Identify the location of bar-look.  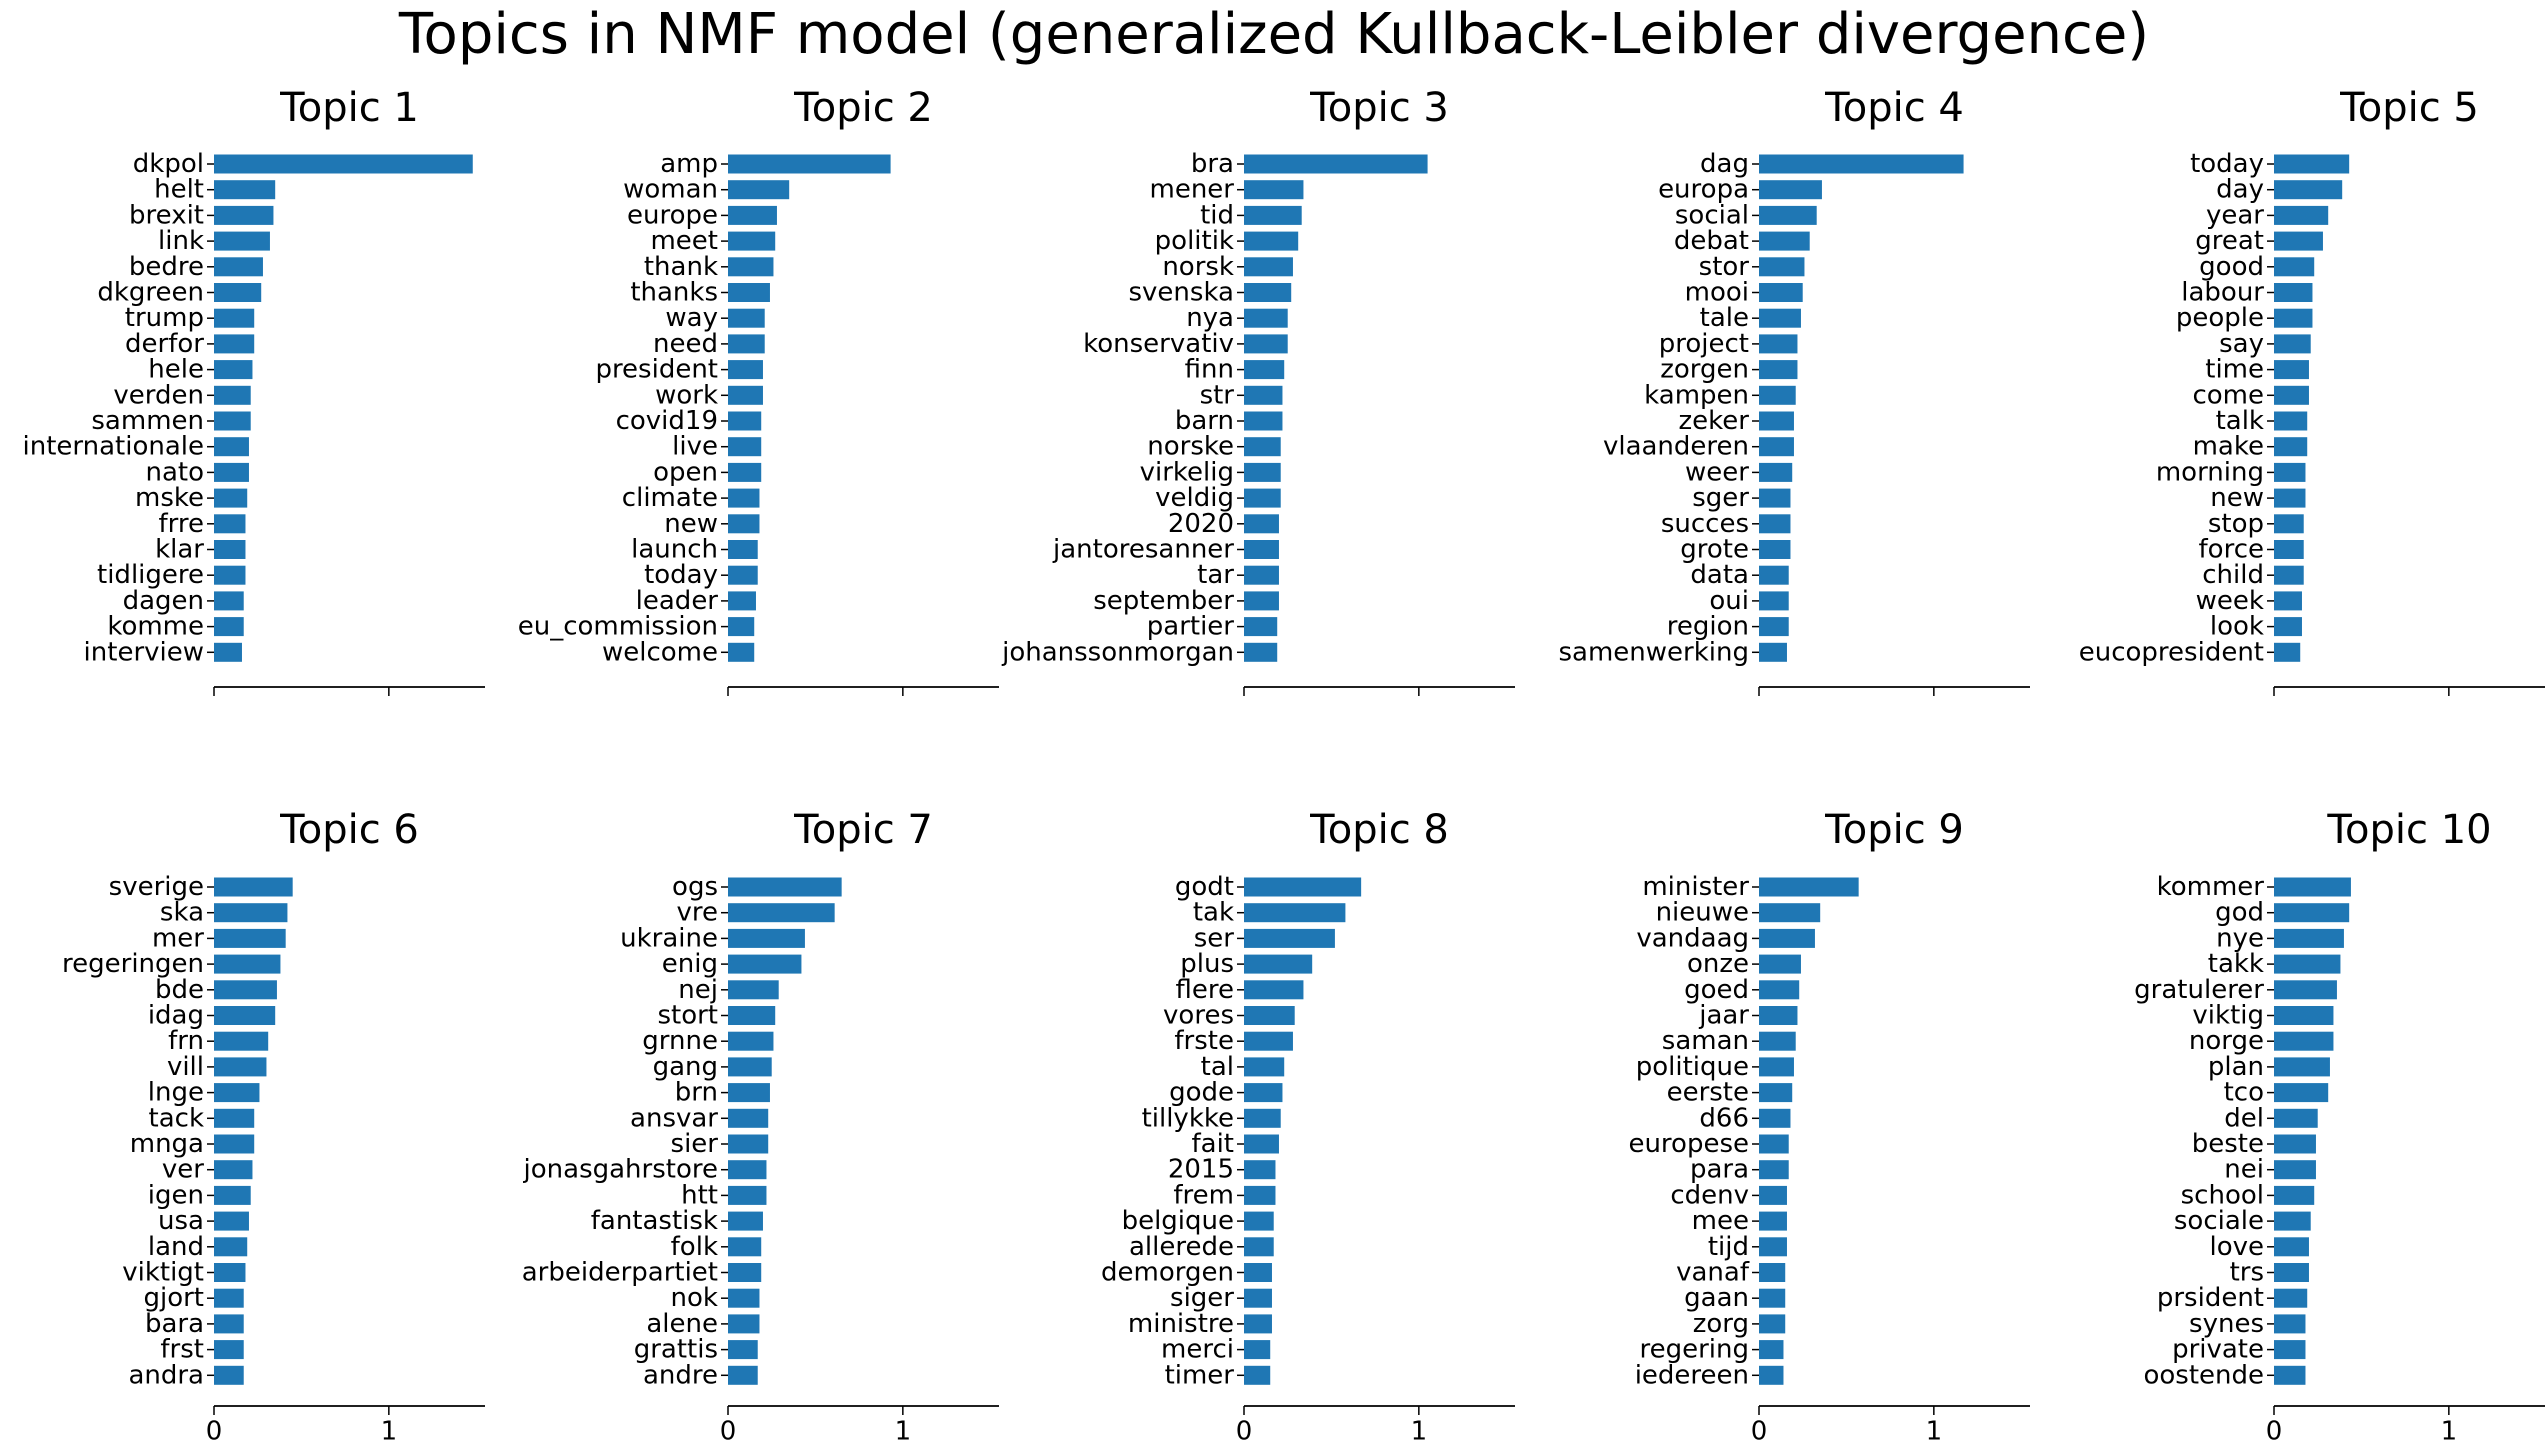
(2288, 627).